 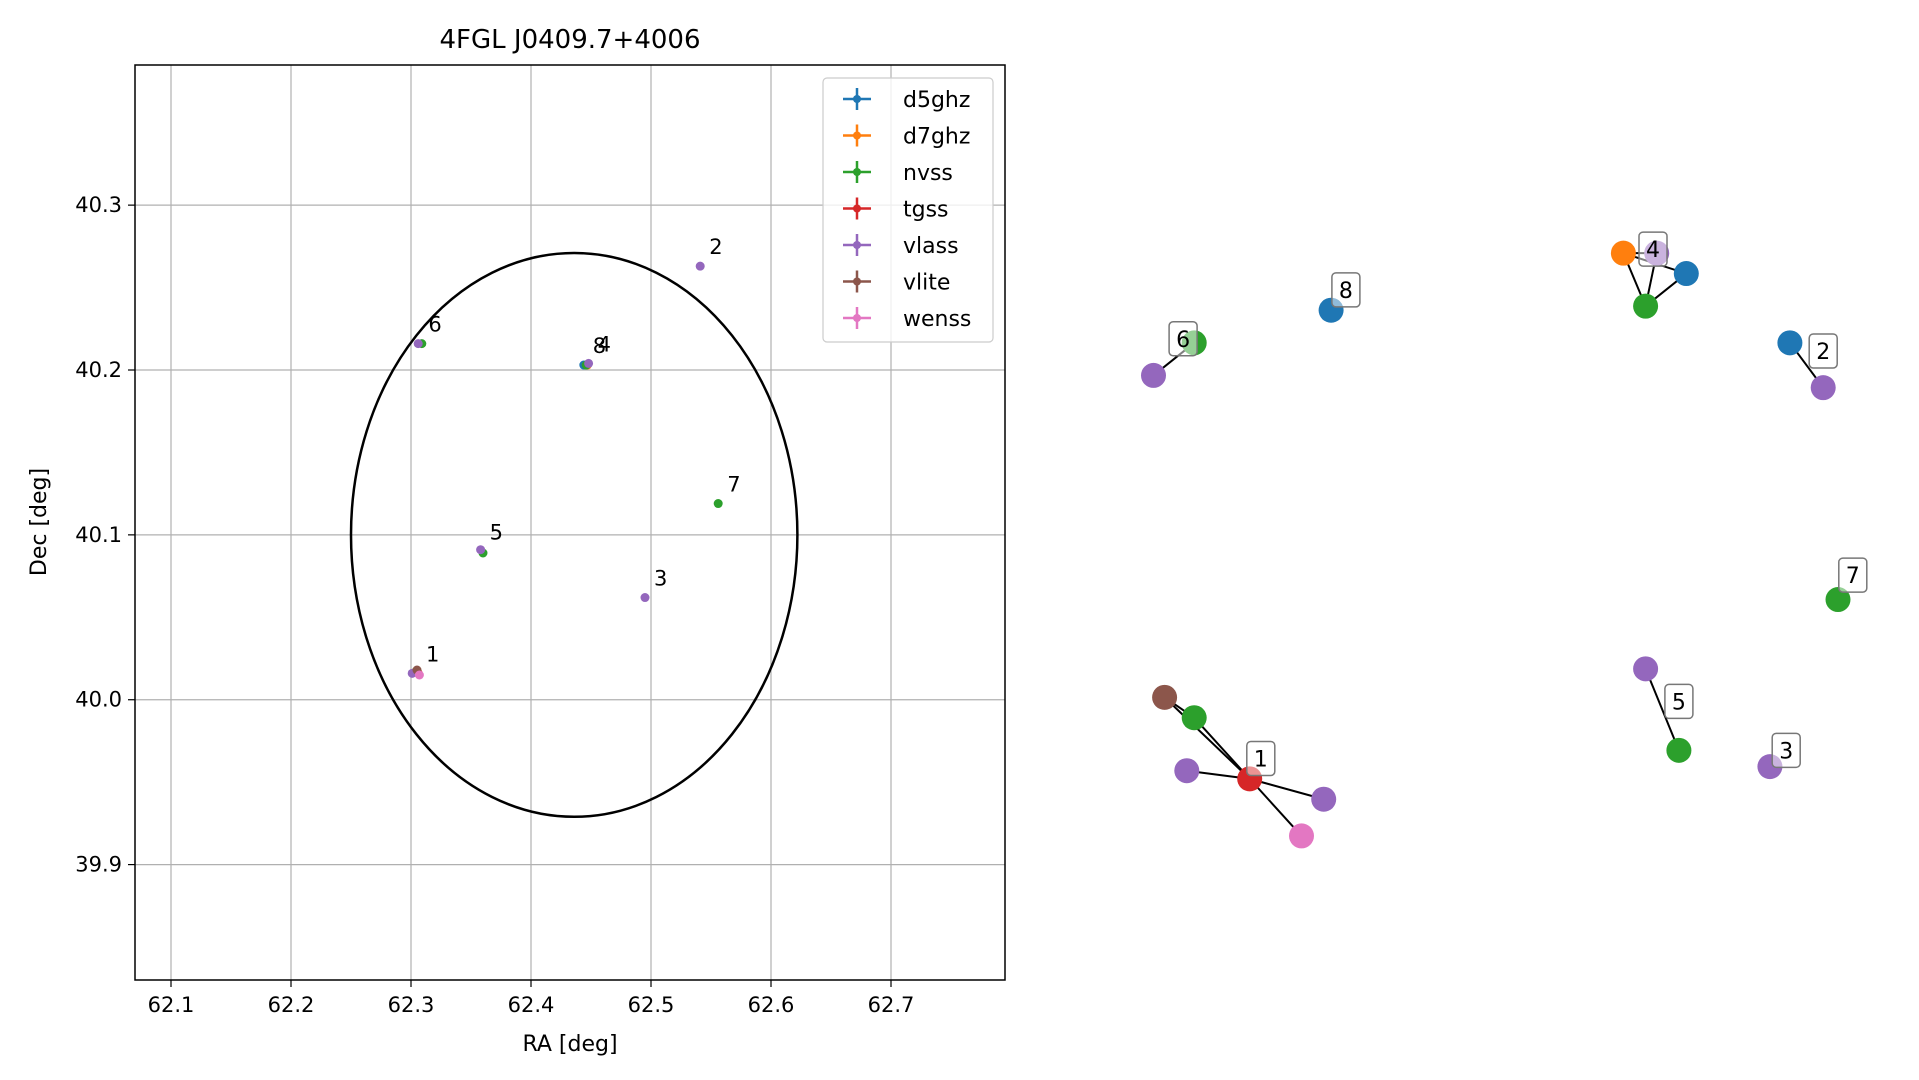 I want to click on legend-label: tgss, so click(x=926, y=210).